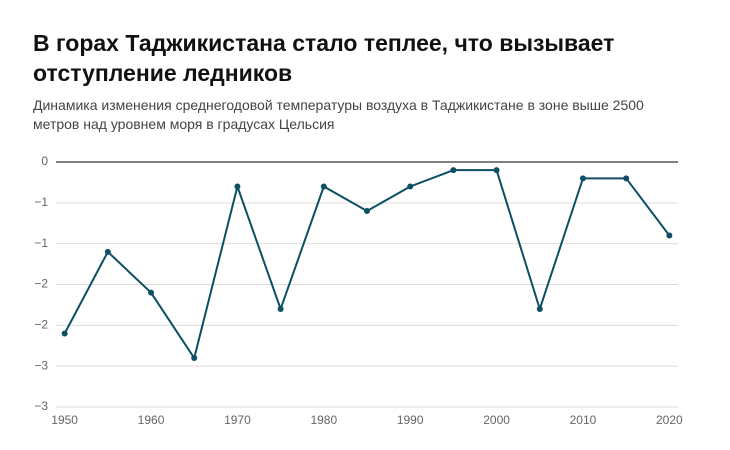  What do you see at coordinates (237, 420) in the screenshot?
I see `x-tick-label: 1970` at bounding box center [237, 420].